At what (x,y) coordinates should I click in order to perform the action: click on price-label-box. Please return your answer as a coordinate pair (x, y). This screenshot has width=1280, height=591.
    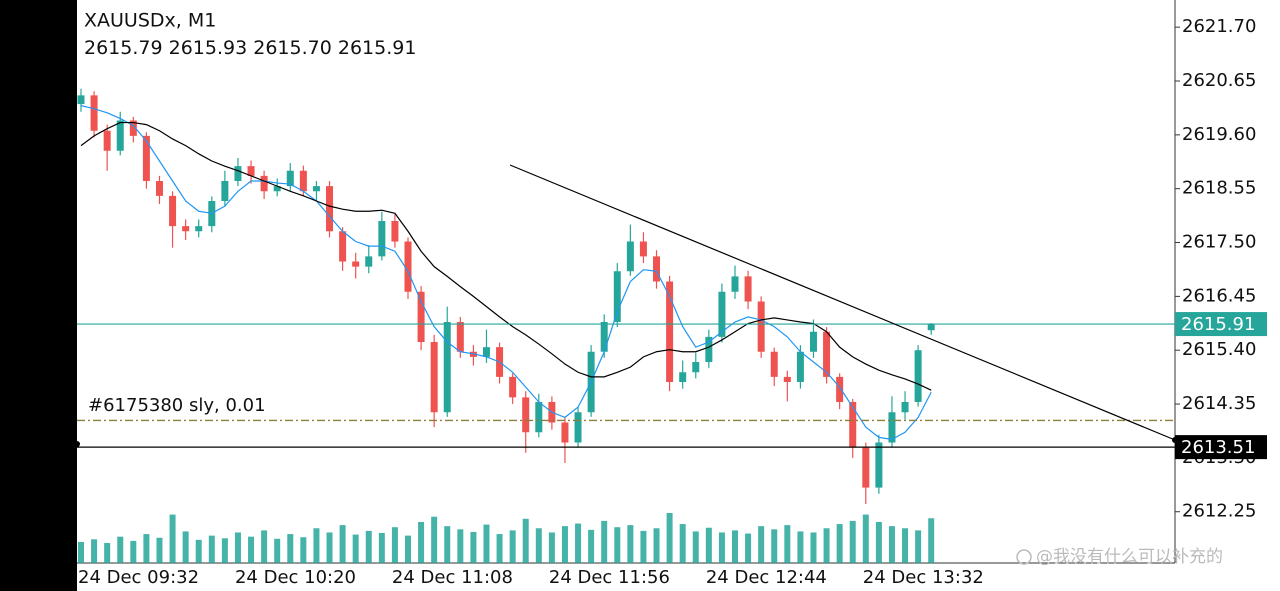
    Looking at the image, I should click on (1221, 324).